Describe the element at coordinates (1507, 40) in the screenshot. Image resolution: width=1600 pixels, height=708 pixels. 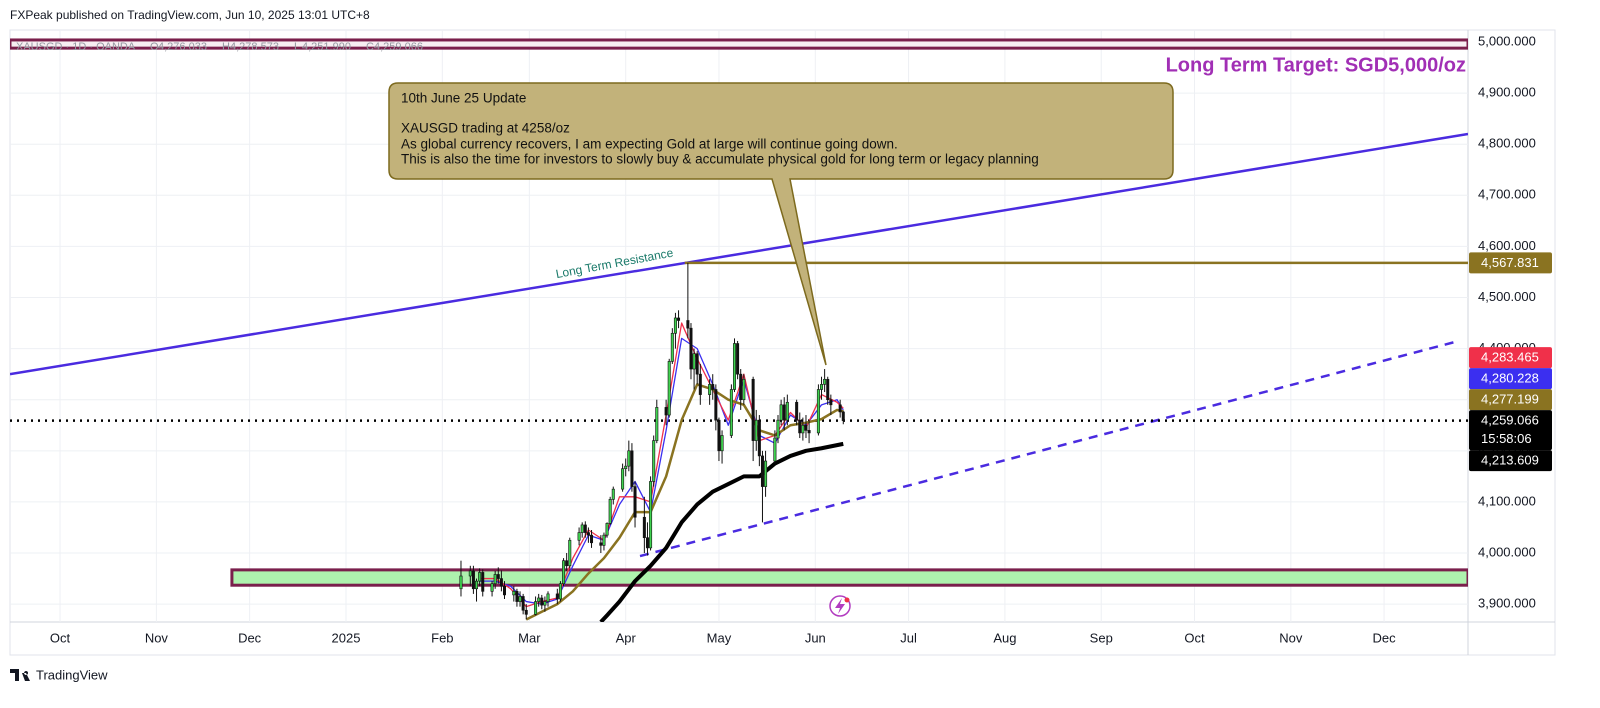
I see `y-tick-label: 5,000.000` at that location.